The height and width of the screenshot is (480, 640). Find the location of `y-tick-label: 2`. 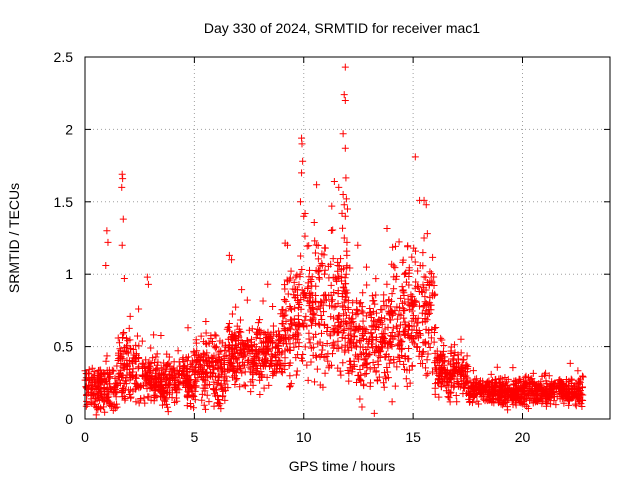

y-tick-label: 2 is located at coordinates (69, 129).